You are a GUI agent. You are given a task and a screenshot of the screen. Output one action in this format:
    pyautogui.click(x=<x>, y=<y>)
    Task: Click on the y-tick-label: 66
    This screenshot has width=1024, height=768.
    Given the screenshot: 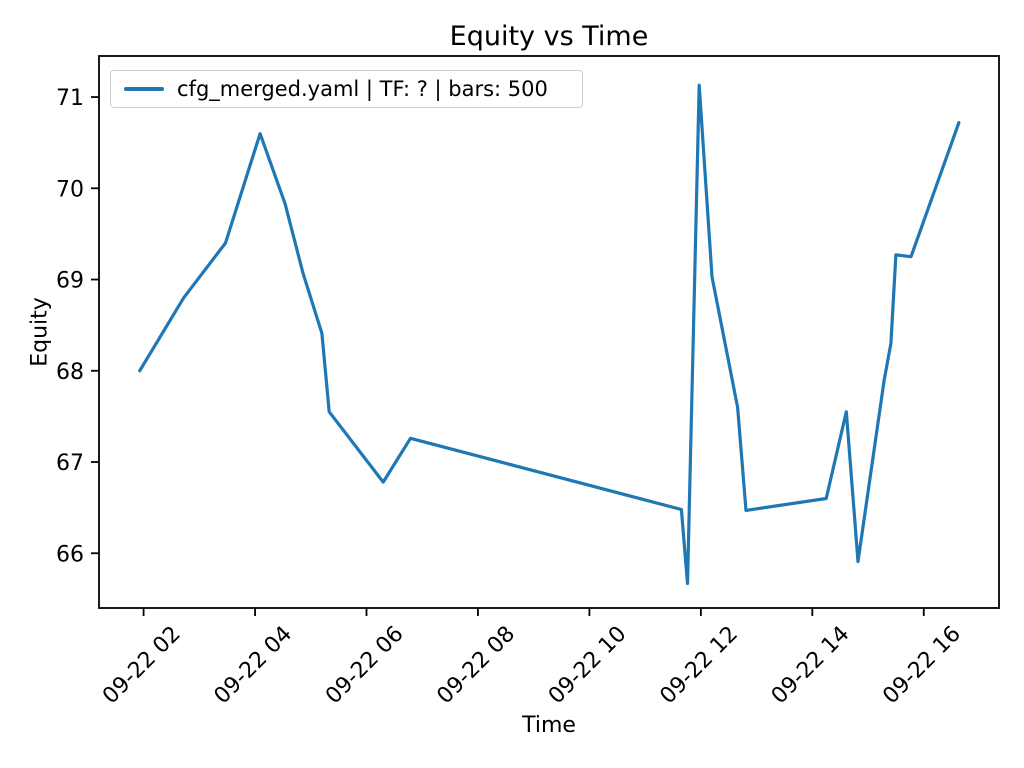 What is the action you would take?
    pyautogui.click(x=70, y=554)
    